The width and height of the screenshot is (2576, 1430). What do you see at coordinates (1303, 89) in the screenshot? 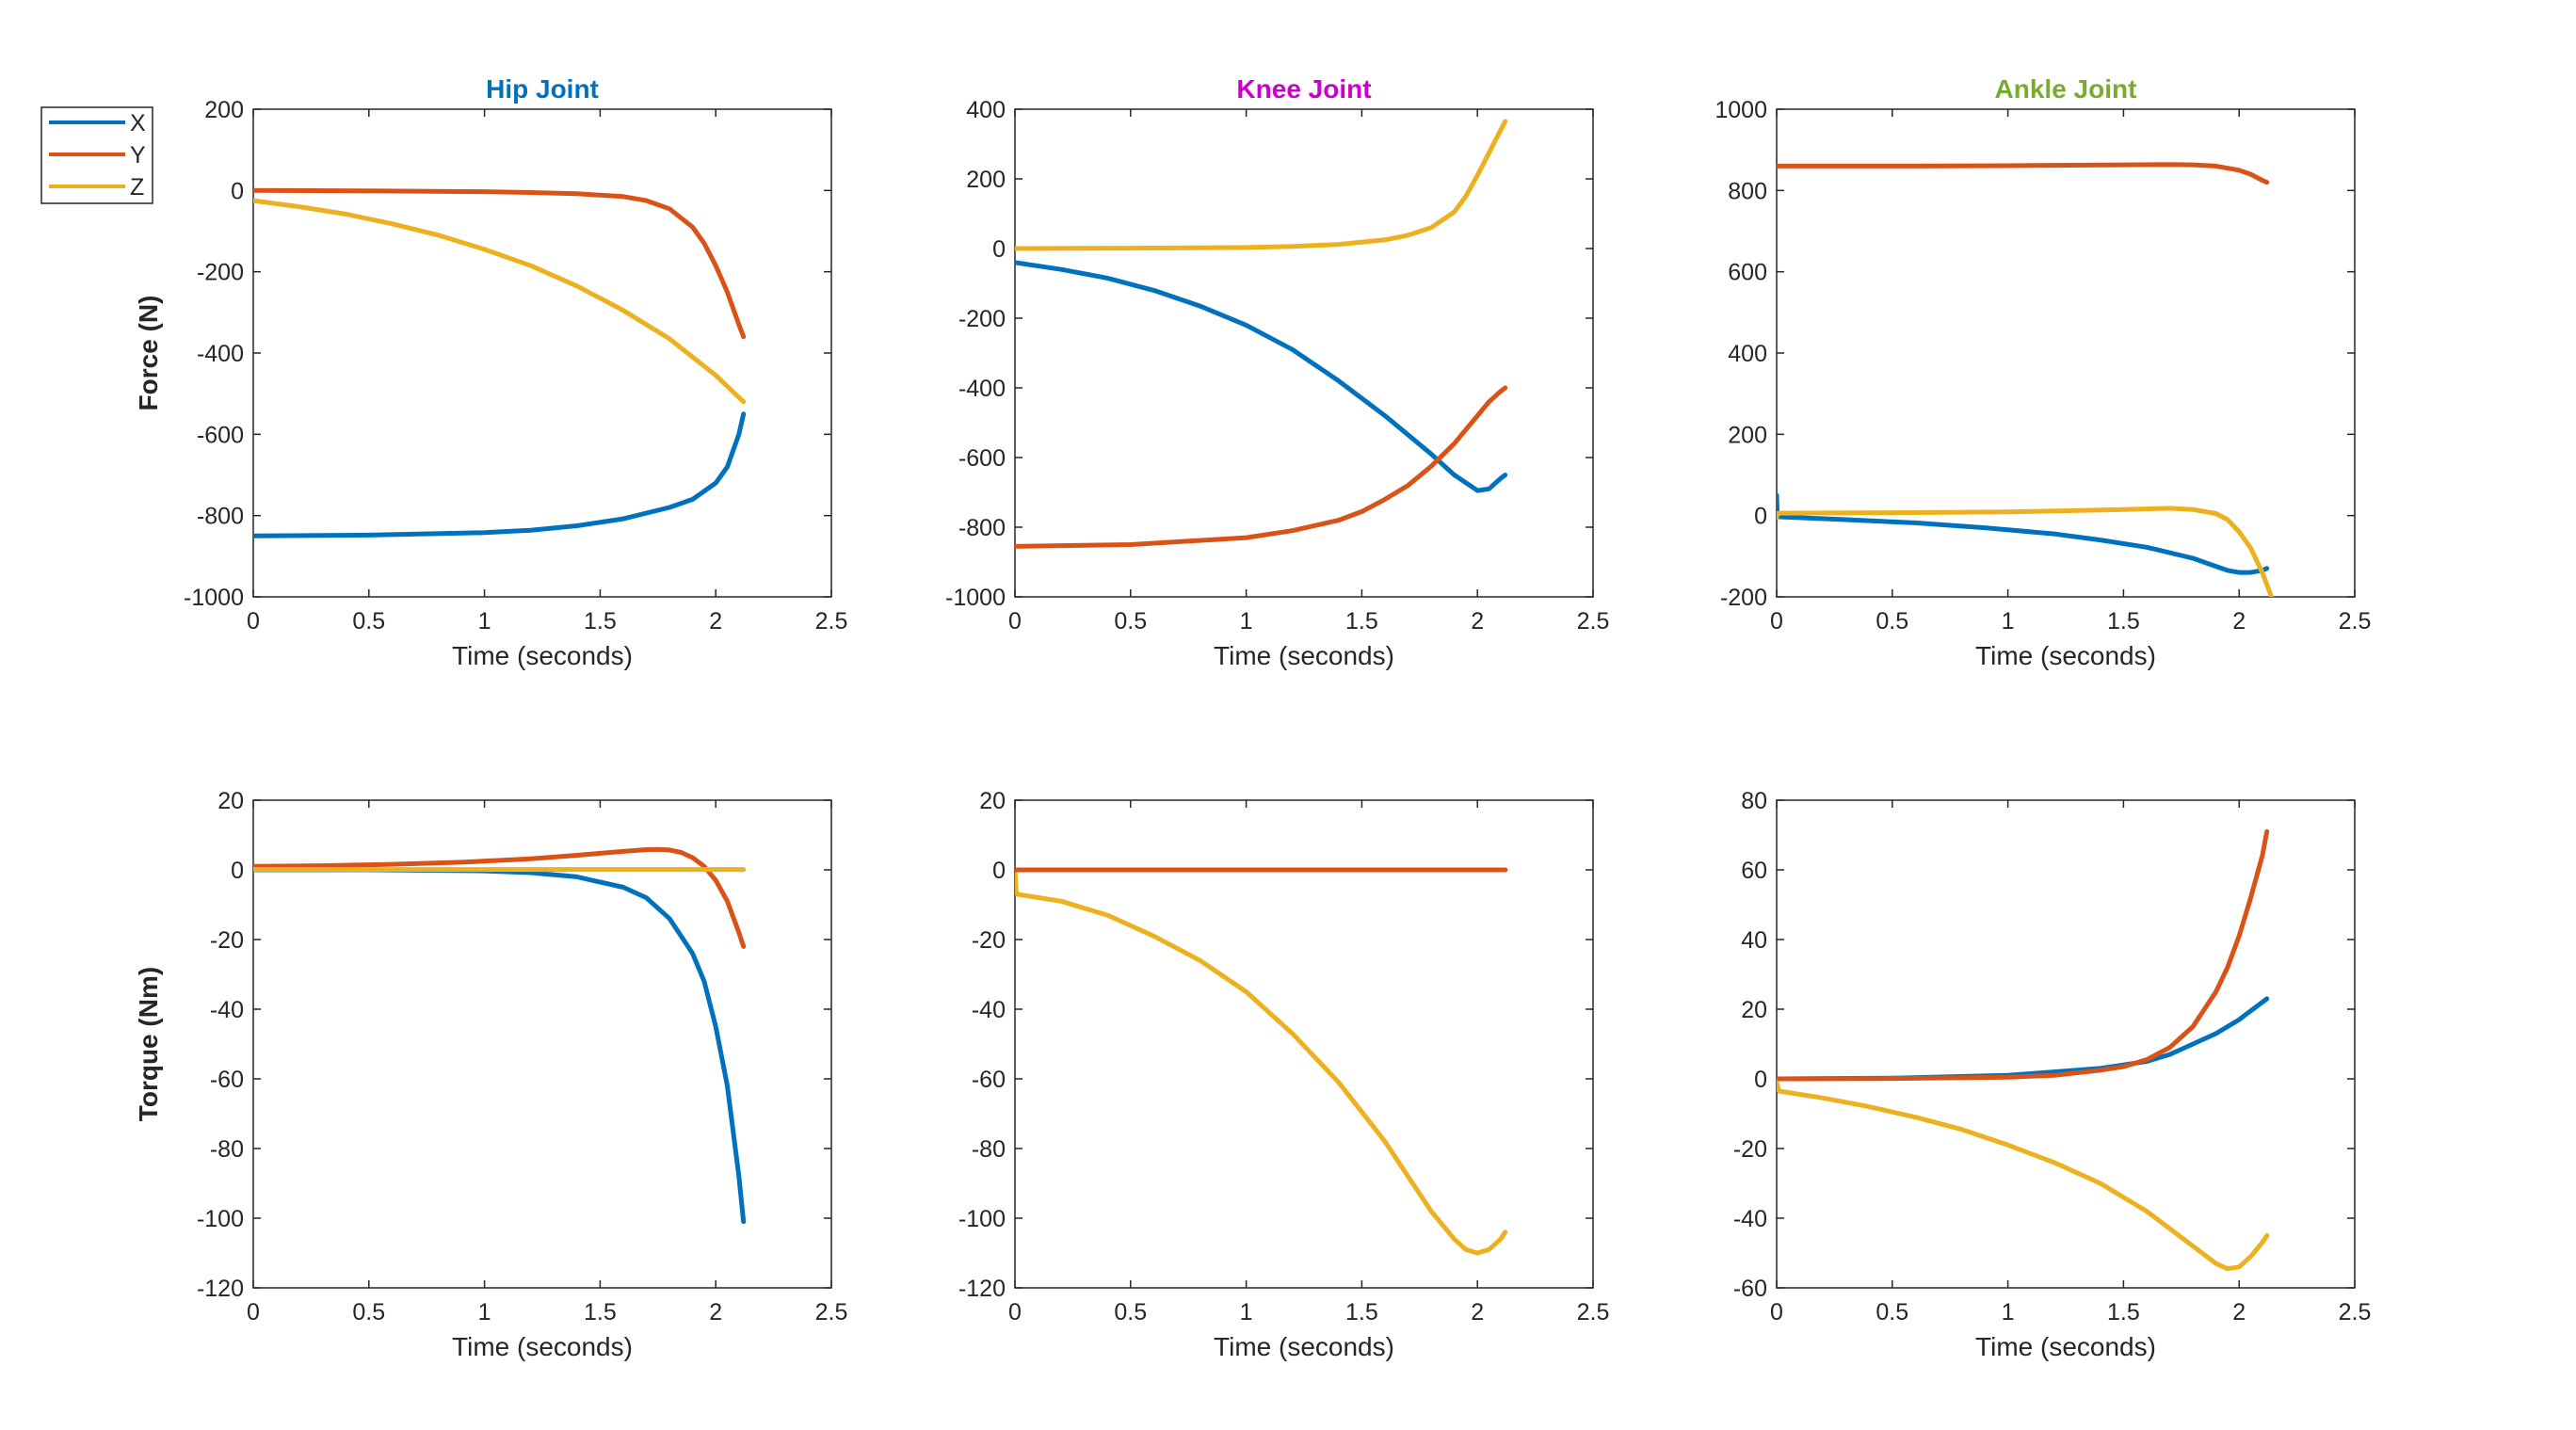
I see `c1-title: Knee Joint` at bounding box center [1303, 89].